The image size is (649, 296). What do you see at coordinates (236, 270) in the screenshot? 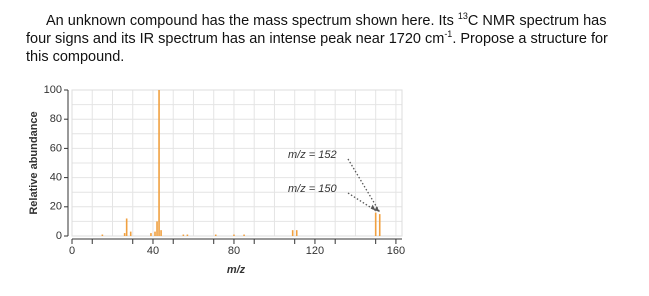
I see `x-axis-label: m/z` at bounding box center [236, 270].